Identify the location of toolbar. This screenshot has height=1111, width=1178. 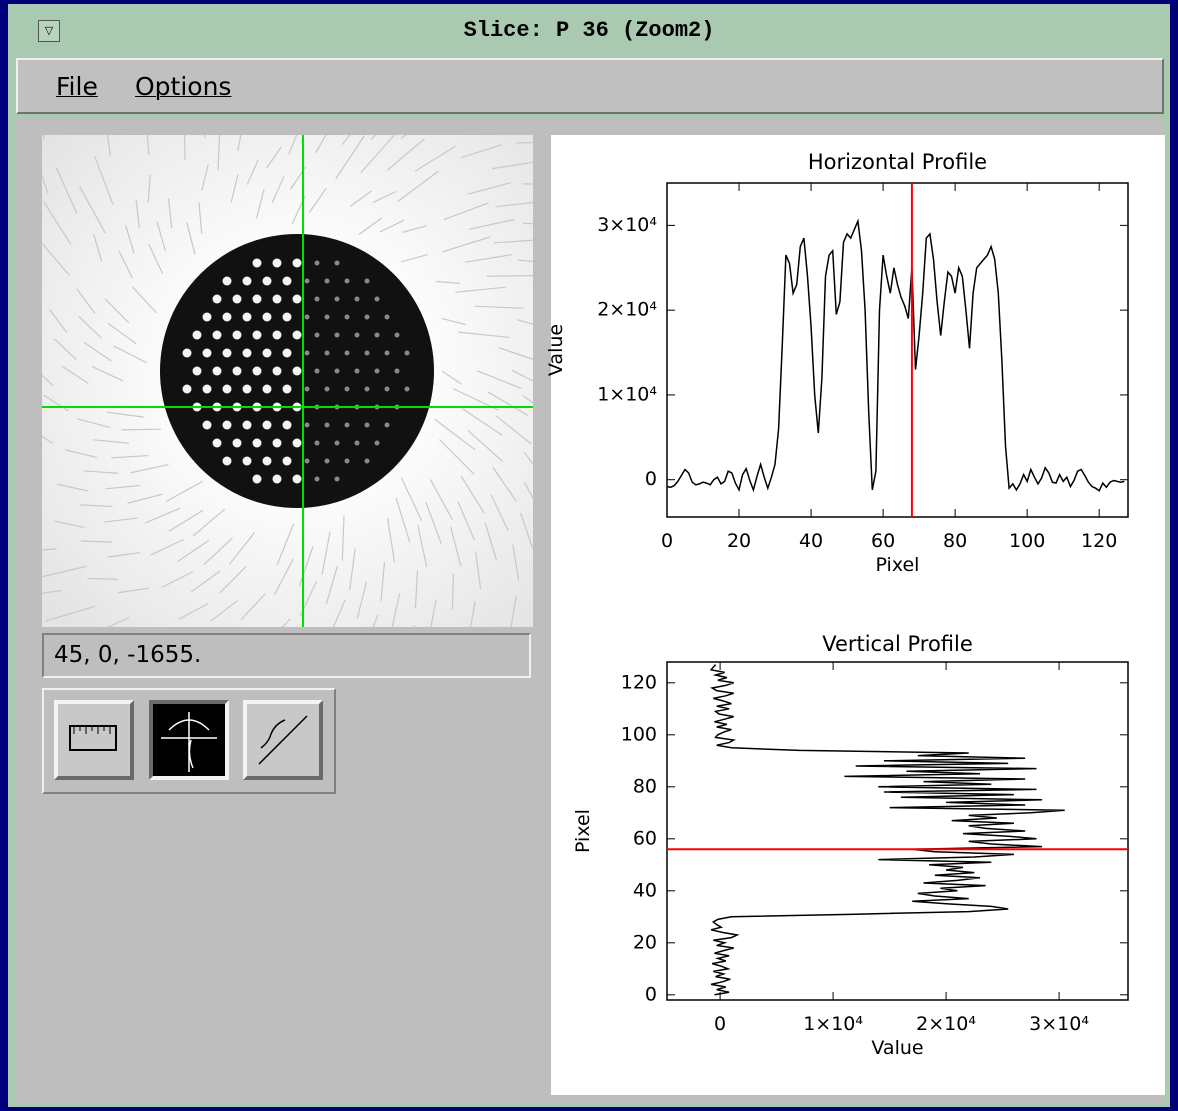
(189, 741).